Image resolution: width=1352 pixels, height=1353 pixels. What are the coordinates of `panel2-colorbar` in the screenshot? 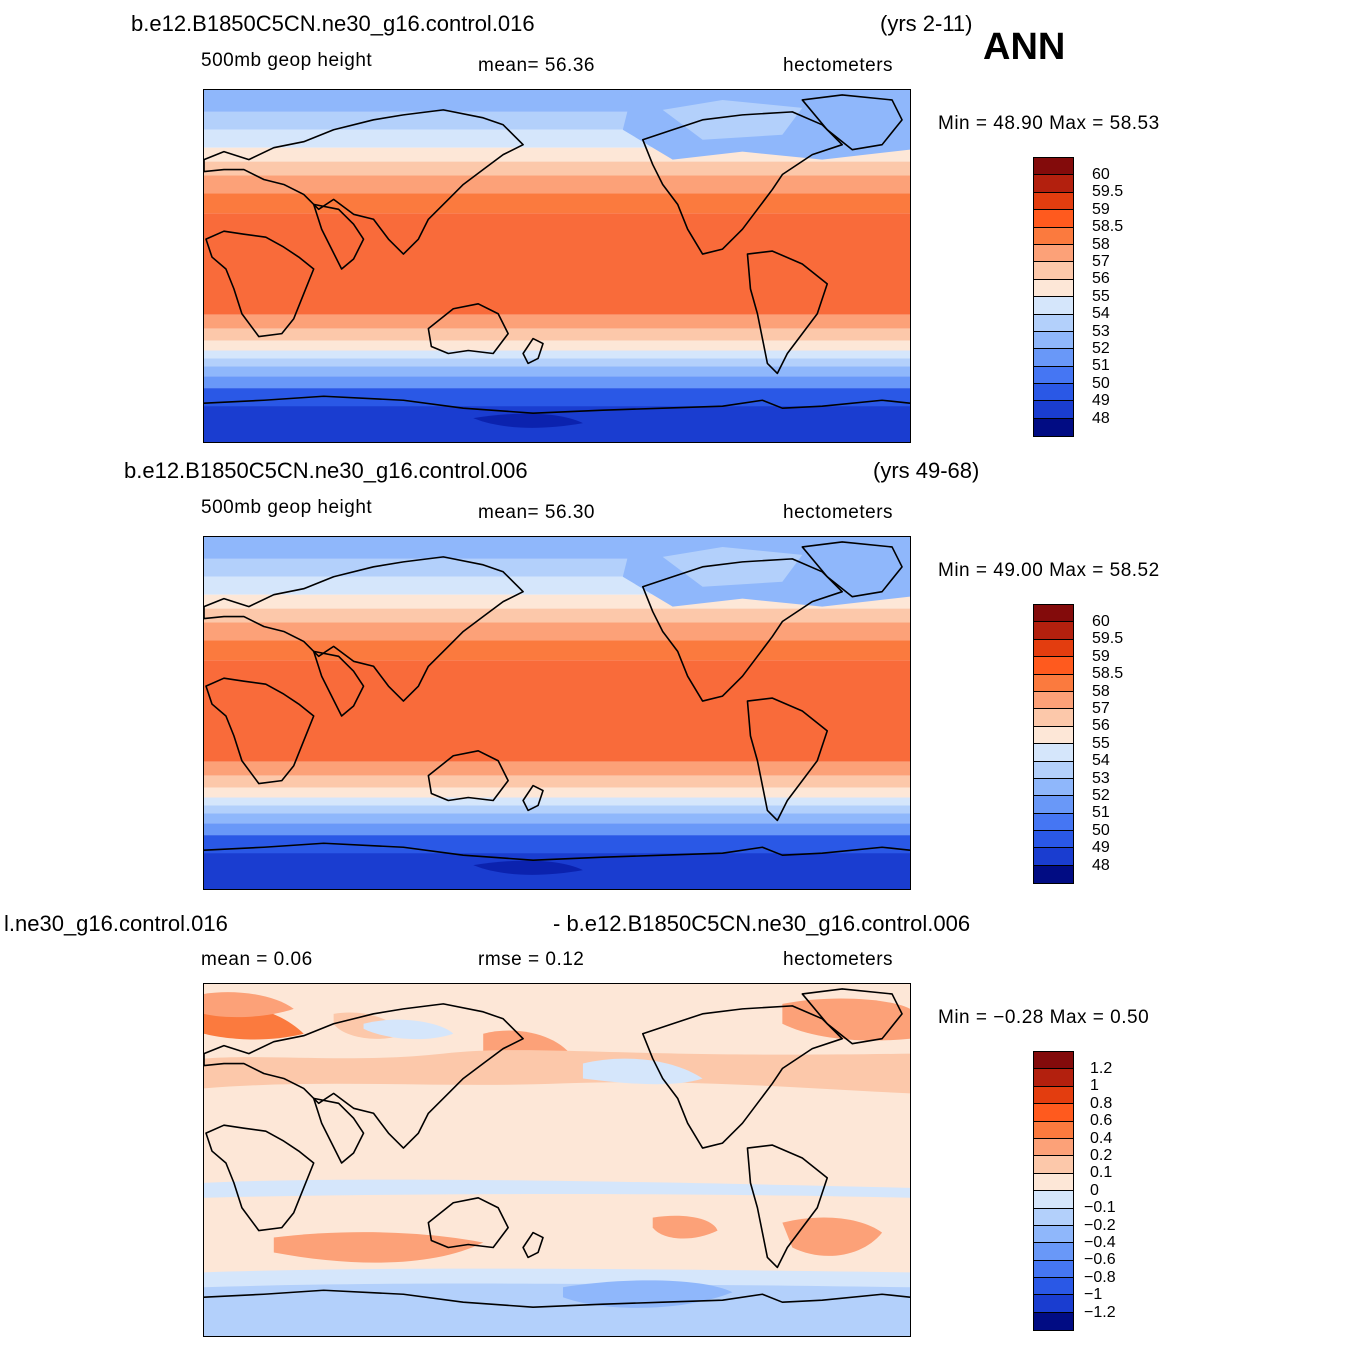 It's located at (1053, 744).